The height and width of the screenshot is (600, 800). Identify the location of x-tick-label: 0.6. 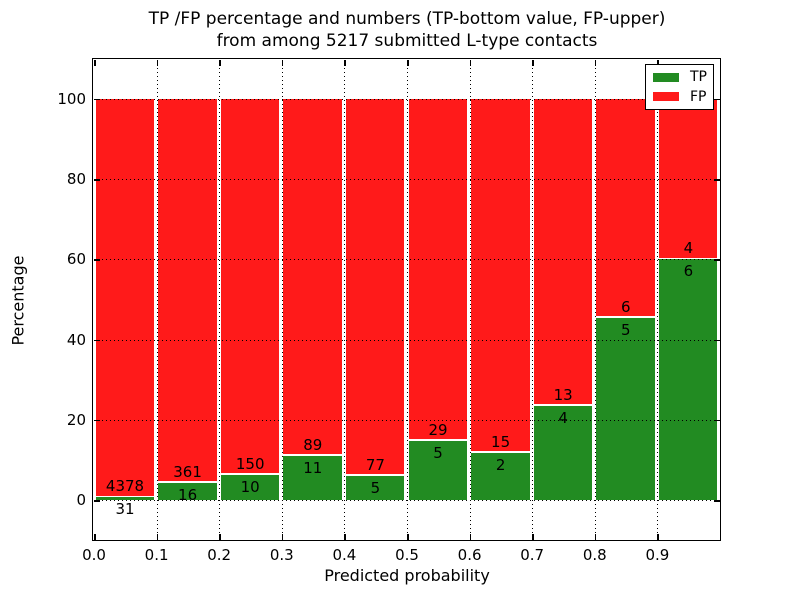
(469, 555).